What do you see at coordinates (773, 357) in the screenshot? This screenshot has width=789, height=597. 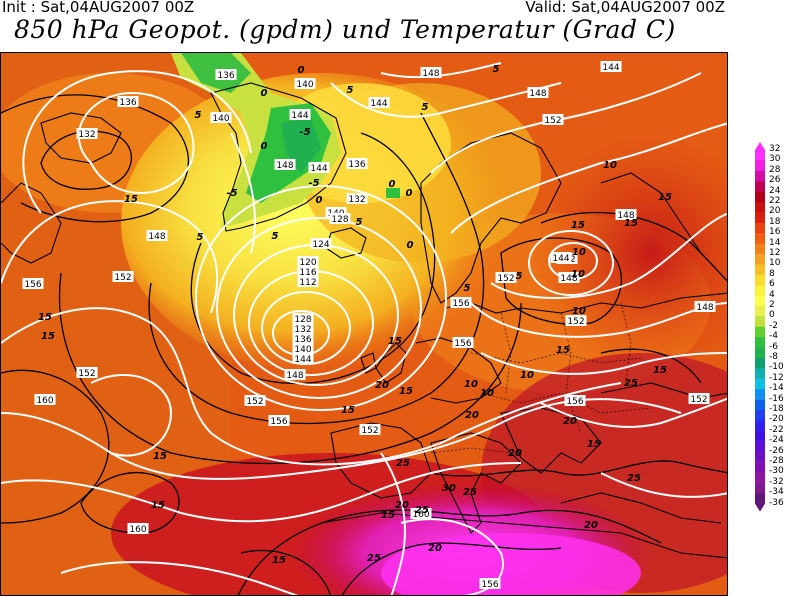 I see `color-scale-label: -8` at bounding box center [773, 357].